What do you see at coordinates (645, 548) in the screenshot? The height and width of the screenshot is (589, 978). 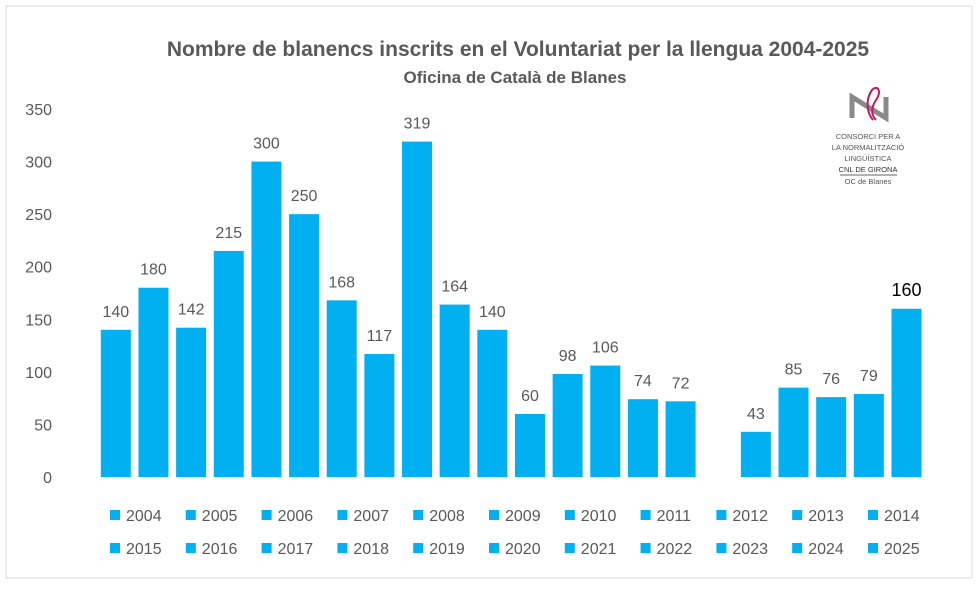 I see `legend-swatch-2022` at bounding box center [645, 548].